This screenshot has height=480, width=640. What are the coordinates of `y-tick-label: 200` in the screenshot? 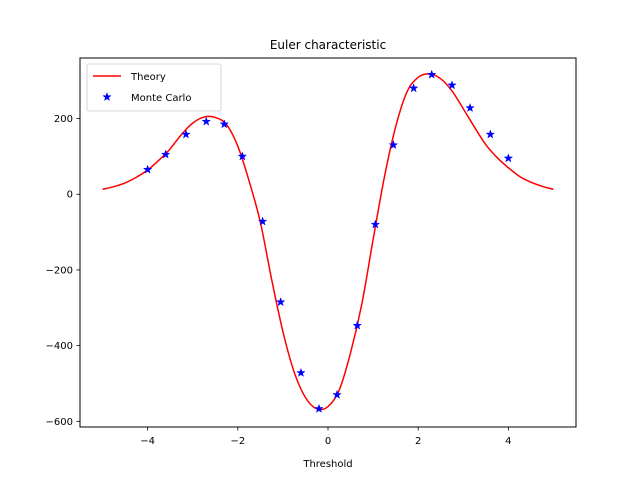 It's located at (63, 119).